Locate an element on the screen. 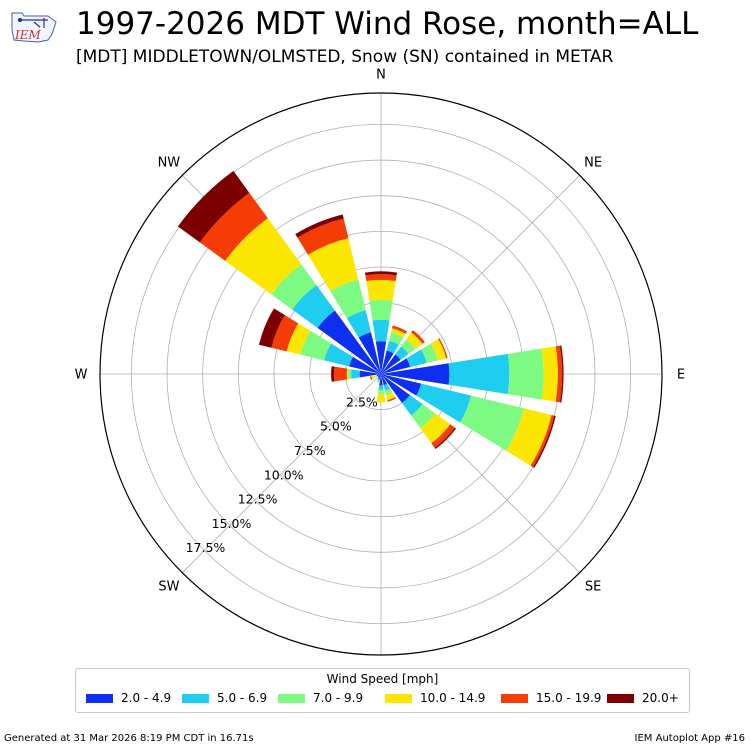  legend-item: 2.0 - 4.9 is located at coordinates (128, 698).